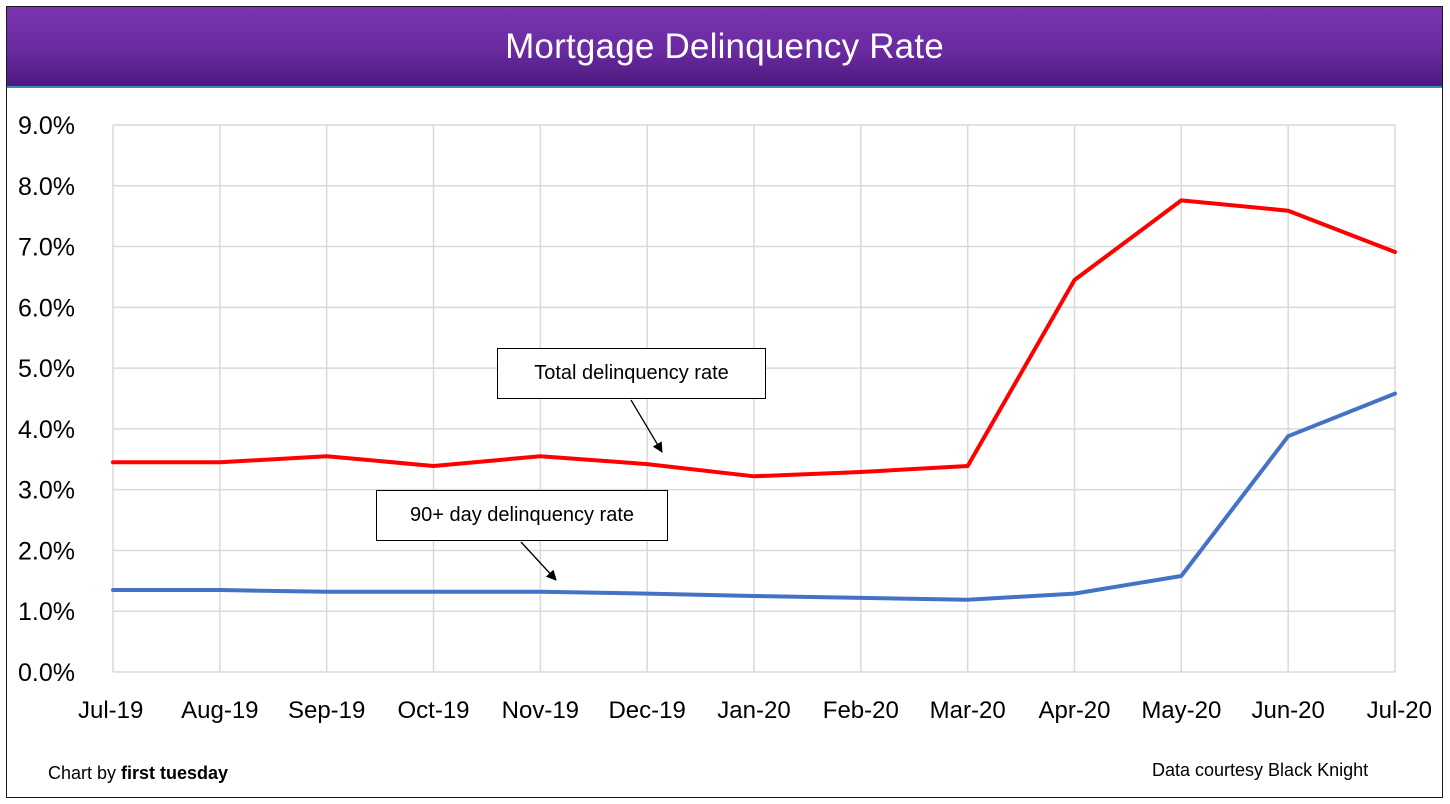  What do you see at coordinates (326, 710) in the screenshot?
I see `x-tick-label: Sep-19` at bounding box center [326, 710].